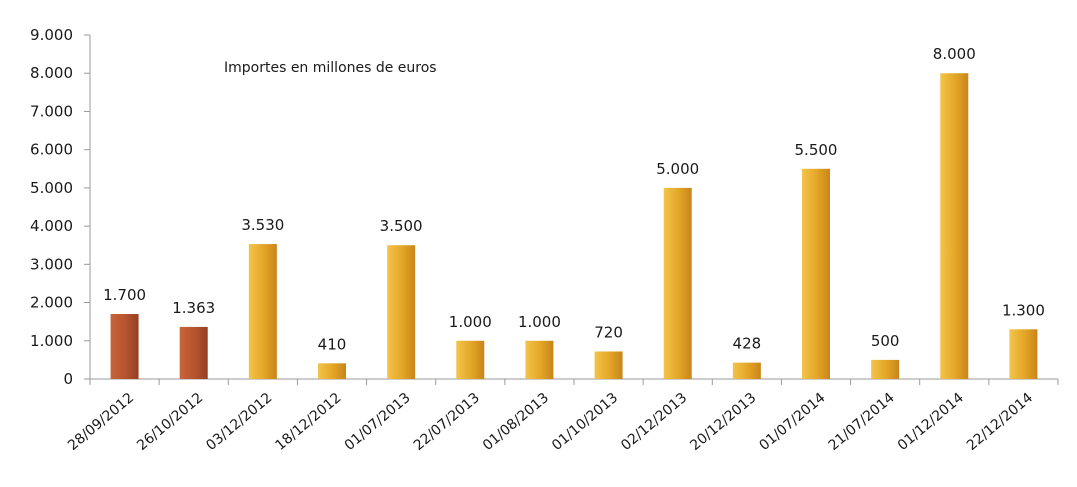  I want to click on x-category-label: 20/12/2013, so click(723, 422).